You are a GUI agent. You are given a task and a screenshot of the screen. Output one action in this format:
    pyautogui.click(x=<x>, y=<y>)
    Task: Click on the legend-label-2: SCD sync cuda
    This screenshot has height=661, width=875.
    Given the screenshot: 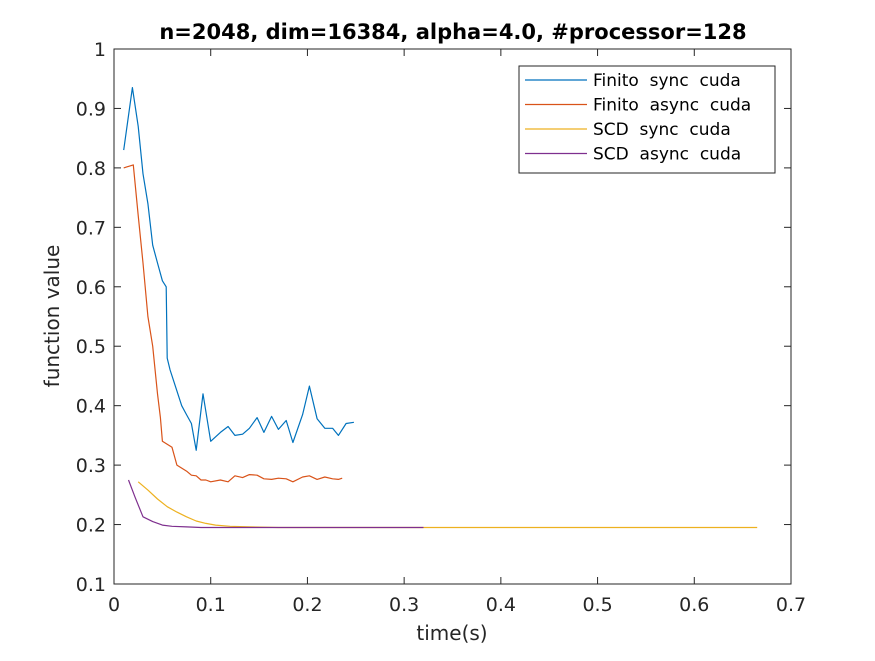 What is the action you would take?
    pyautogui.click(x=662, y=130)
    